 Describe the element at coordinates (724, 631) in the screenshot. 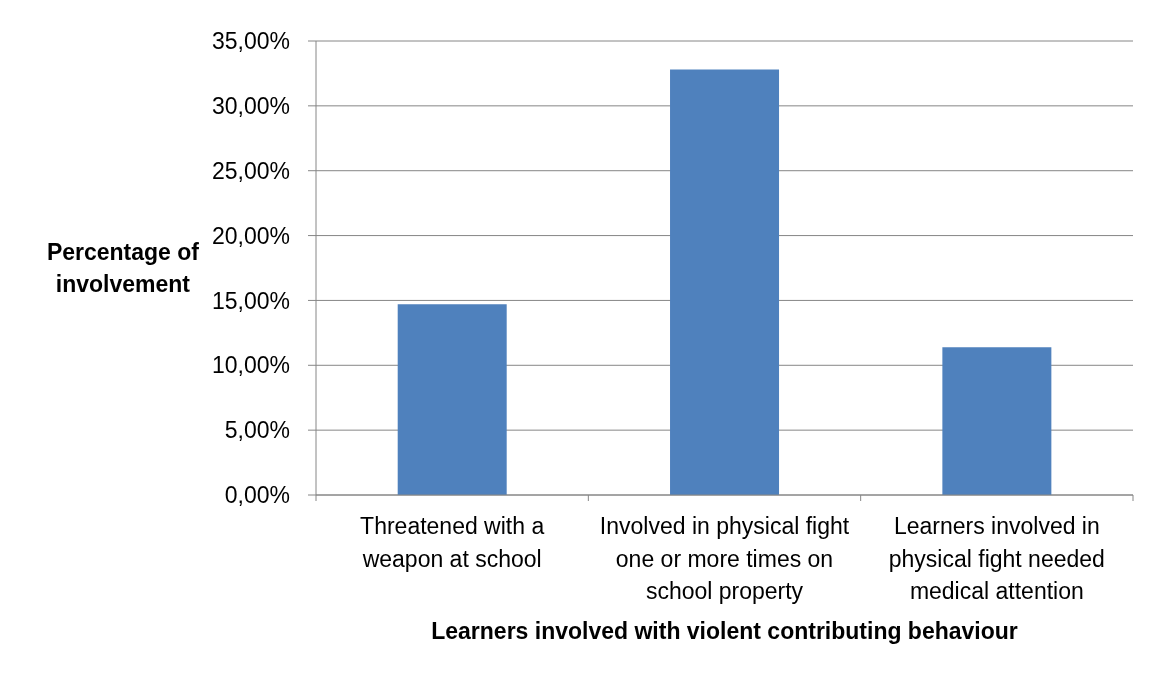

I see `x-axis-title: Learners involved with violent contributing behaviour` at that location.